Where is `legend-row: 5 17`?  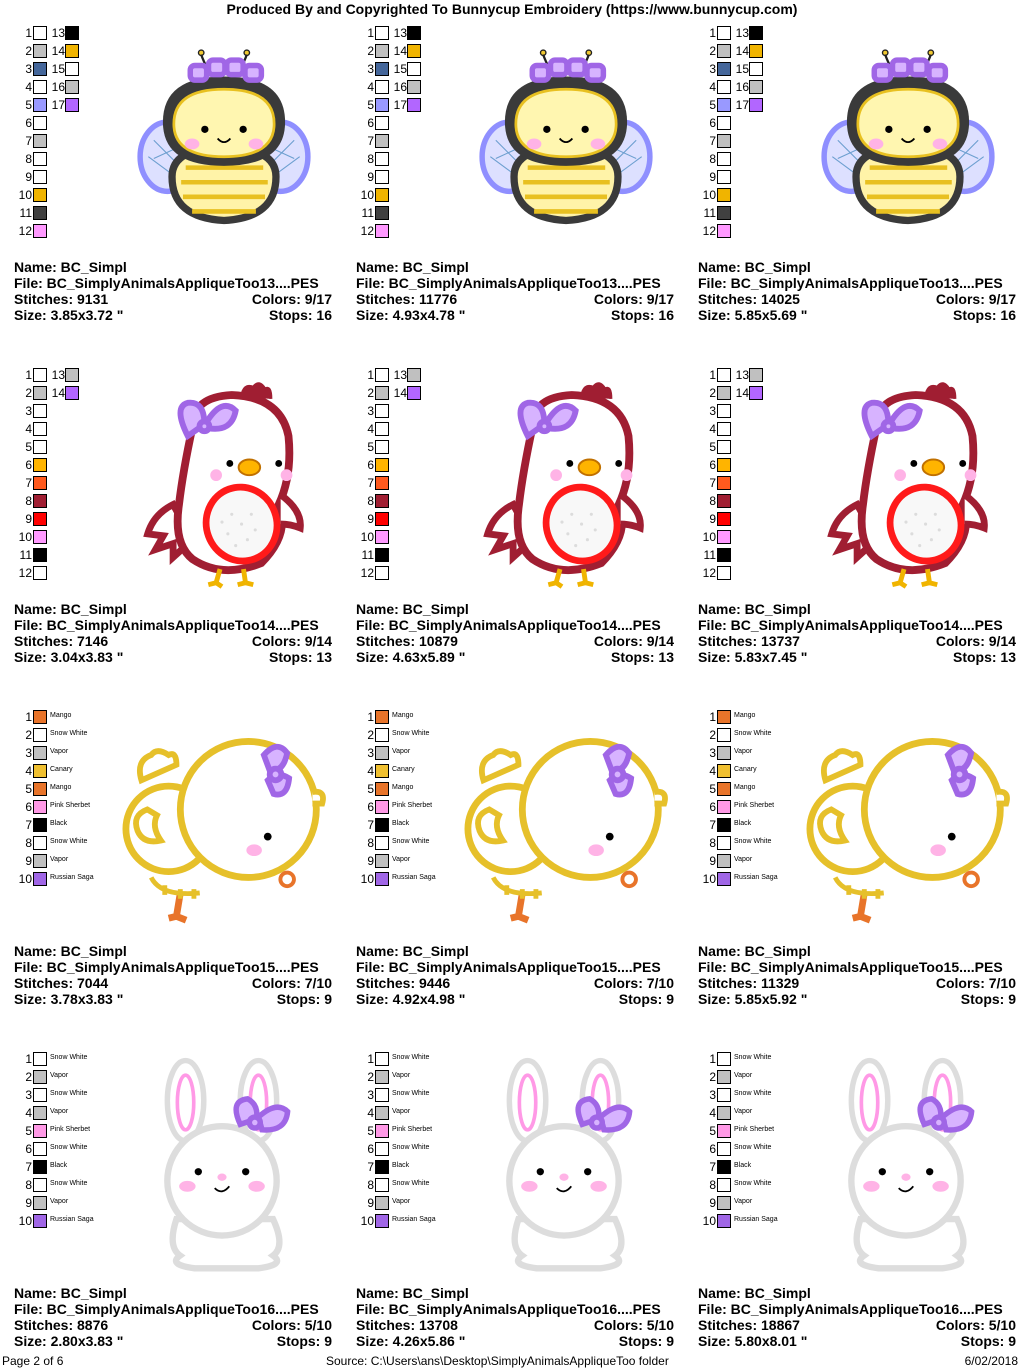
legend-row: 5 17 is located at coordinates (47, 106).